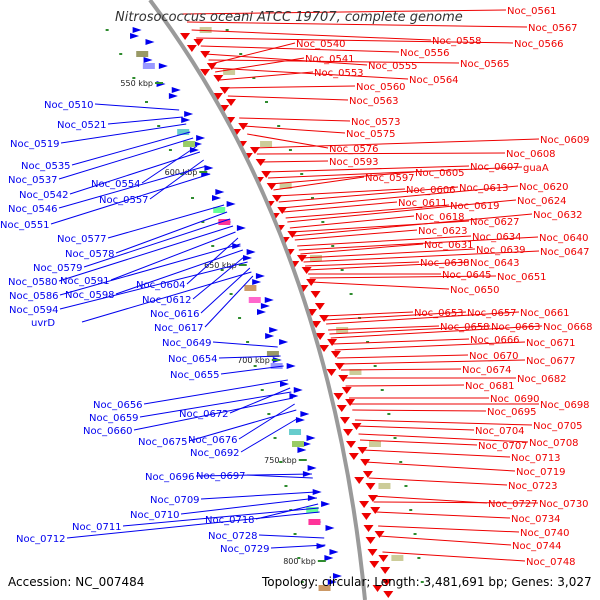  What do you see at coordinates (531, 154) in the screenshot?
I see `gene-label: Noc_0608` at bounding box center [531, 154].